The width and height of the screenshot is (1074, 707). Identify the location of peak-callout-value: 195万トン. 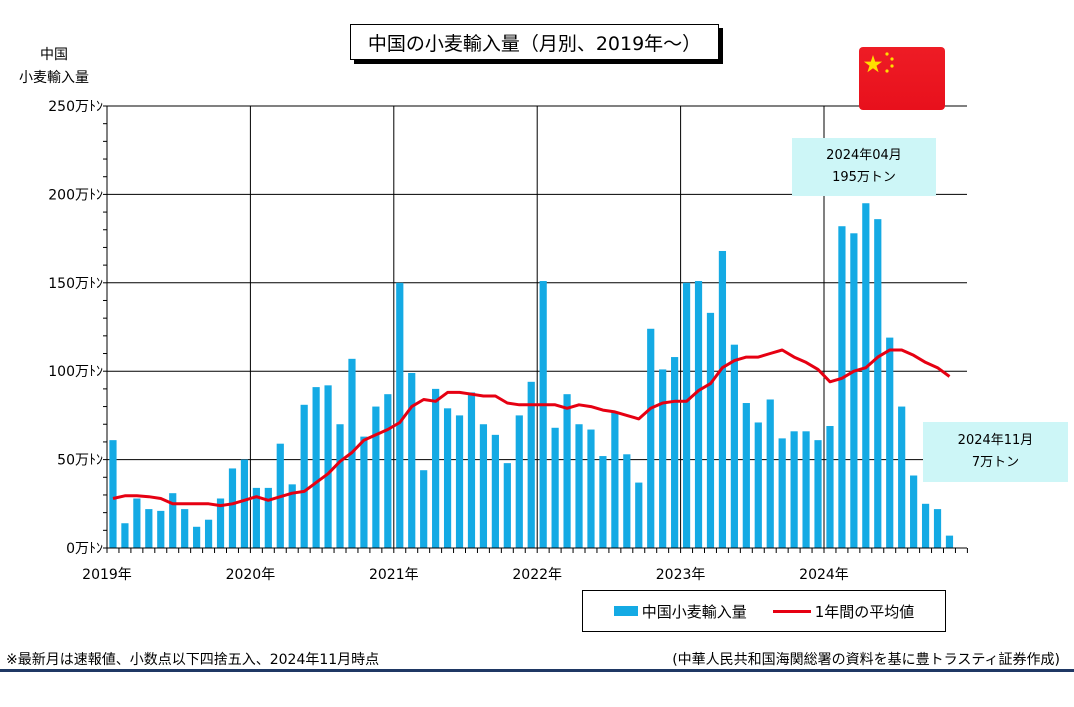
(864, 177).